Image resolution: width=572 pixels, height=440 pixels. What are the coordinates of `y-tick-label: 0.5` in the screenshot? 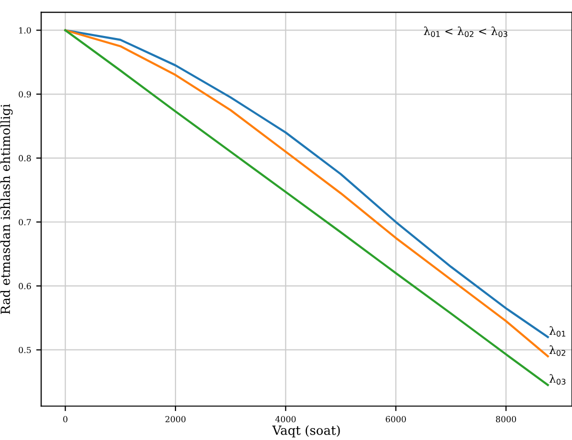 It's located at (24, 350).